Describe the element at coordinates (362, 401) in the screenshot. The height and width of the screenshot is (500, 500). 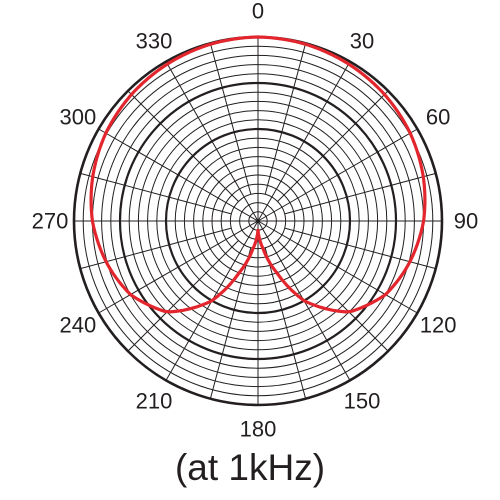
I see `angle-tick-label: 150` at that location.